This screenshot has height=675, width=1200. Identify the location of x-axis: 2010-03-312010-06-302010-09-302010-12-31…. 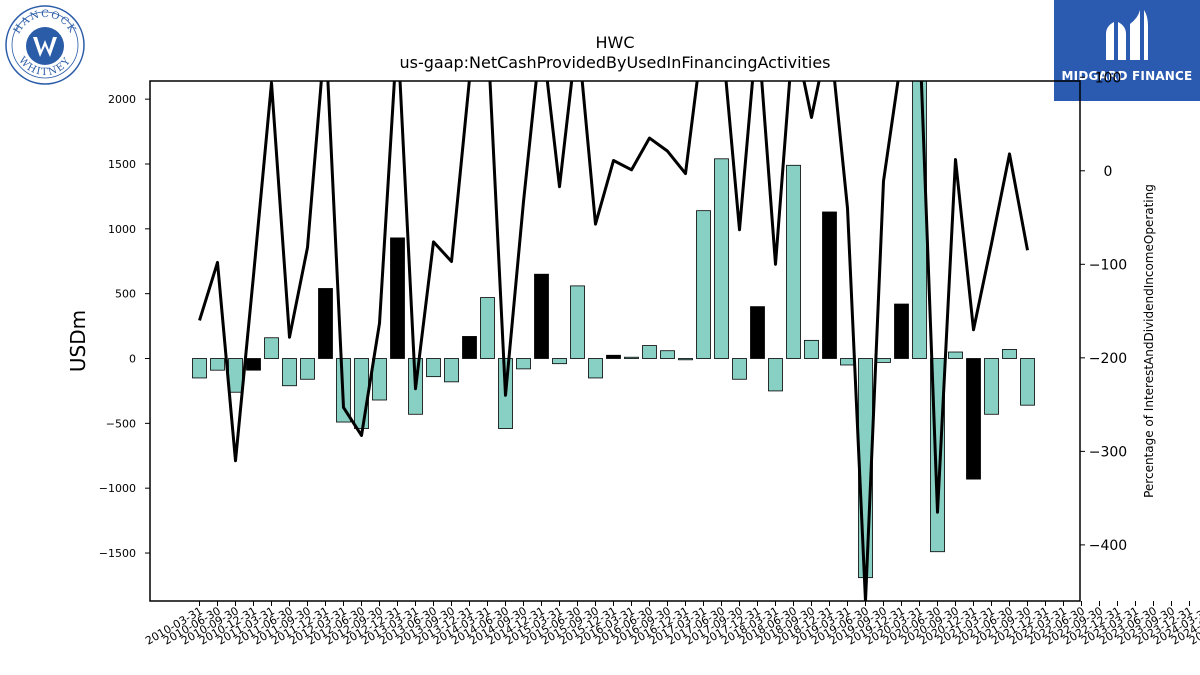
(671, 624).